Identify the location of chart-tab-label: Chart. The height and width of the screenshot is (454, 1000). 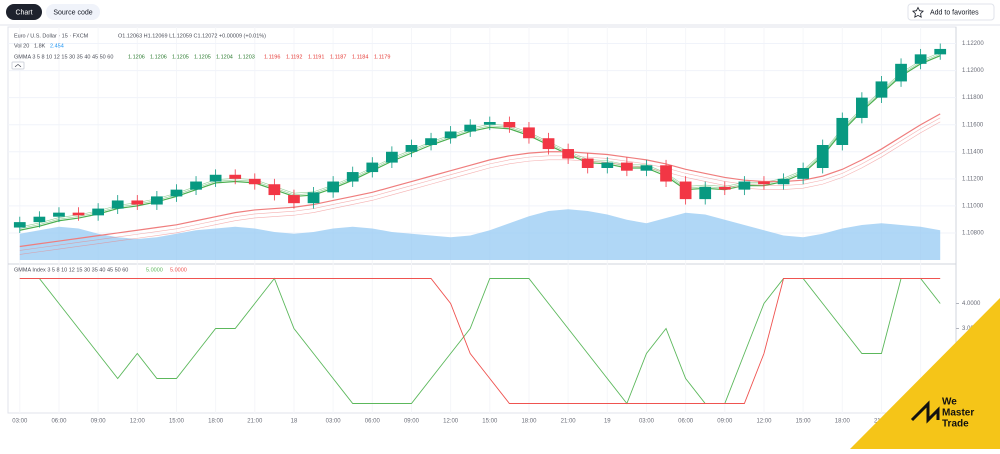
(23, 12).